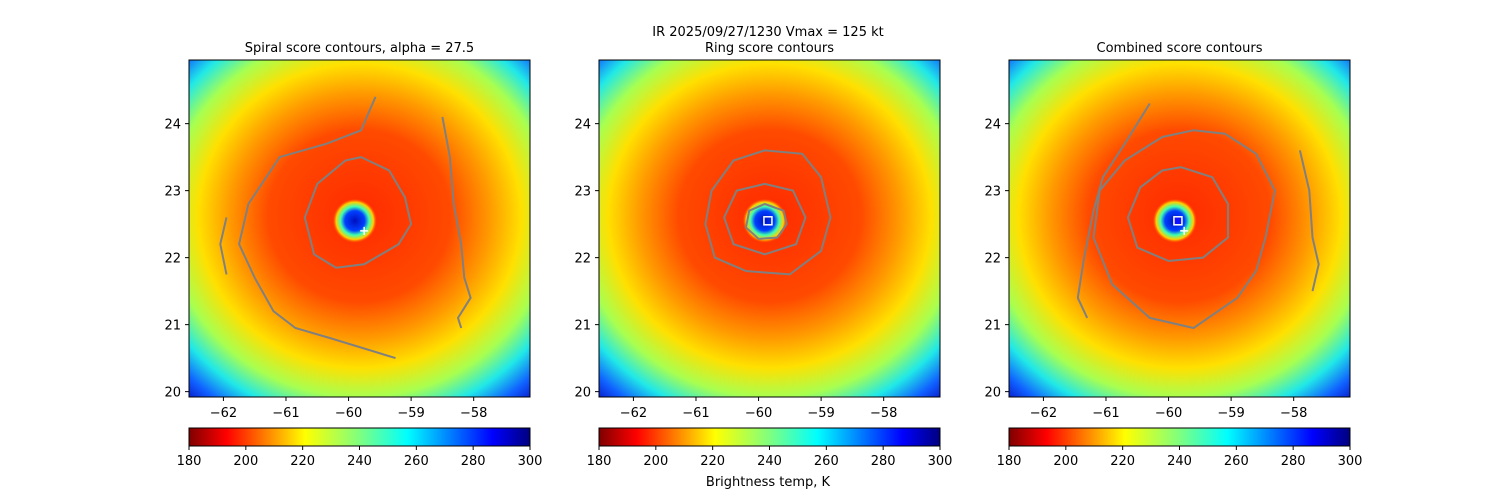 This screenshot has height=500, width=1500. What do you see at coordinates (768, 482) in the screenshot?
I see `colorbar-label: Brightness temp, K` at bounding box center [768, 482].